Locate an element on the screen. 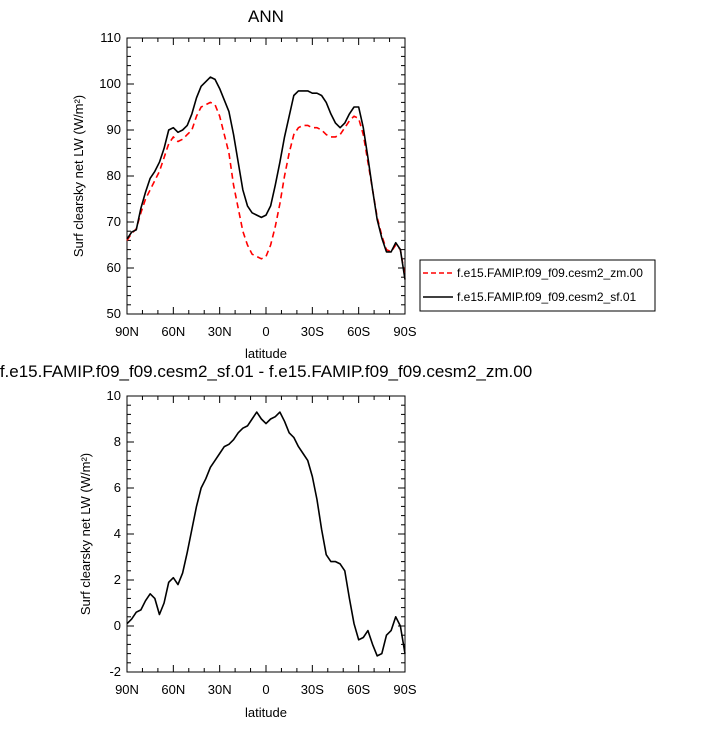  y-tick-labels: 50 60 70 80 90 100 110 is located at coordinates (110, 175).